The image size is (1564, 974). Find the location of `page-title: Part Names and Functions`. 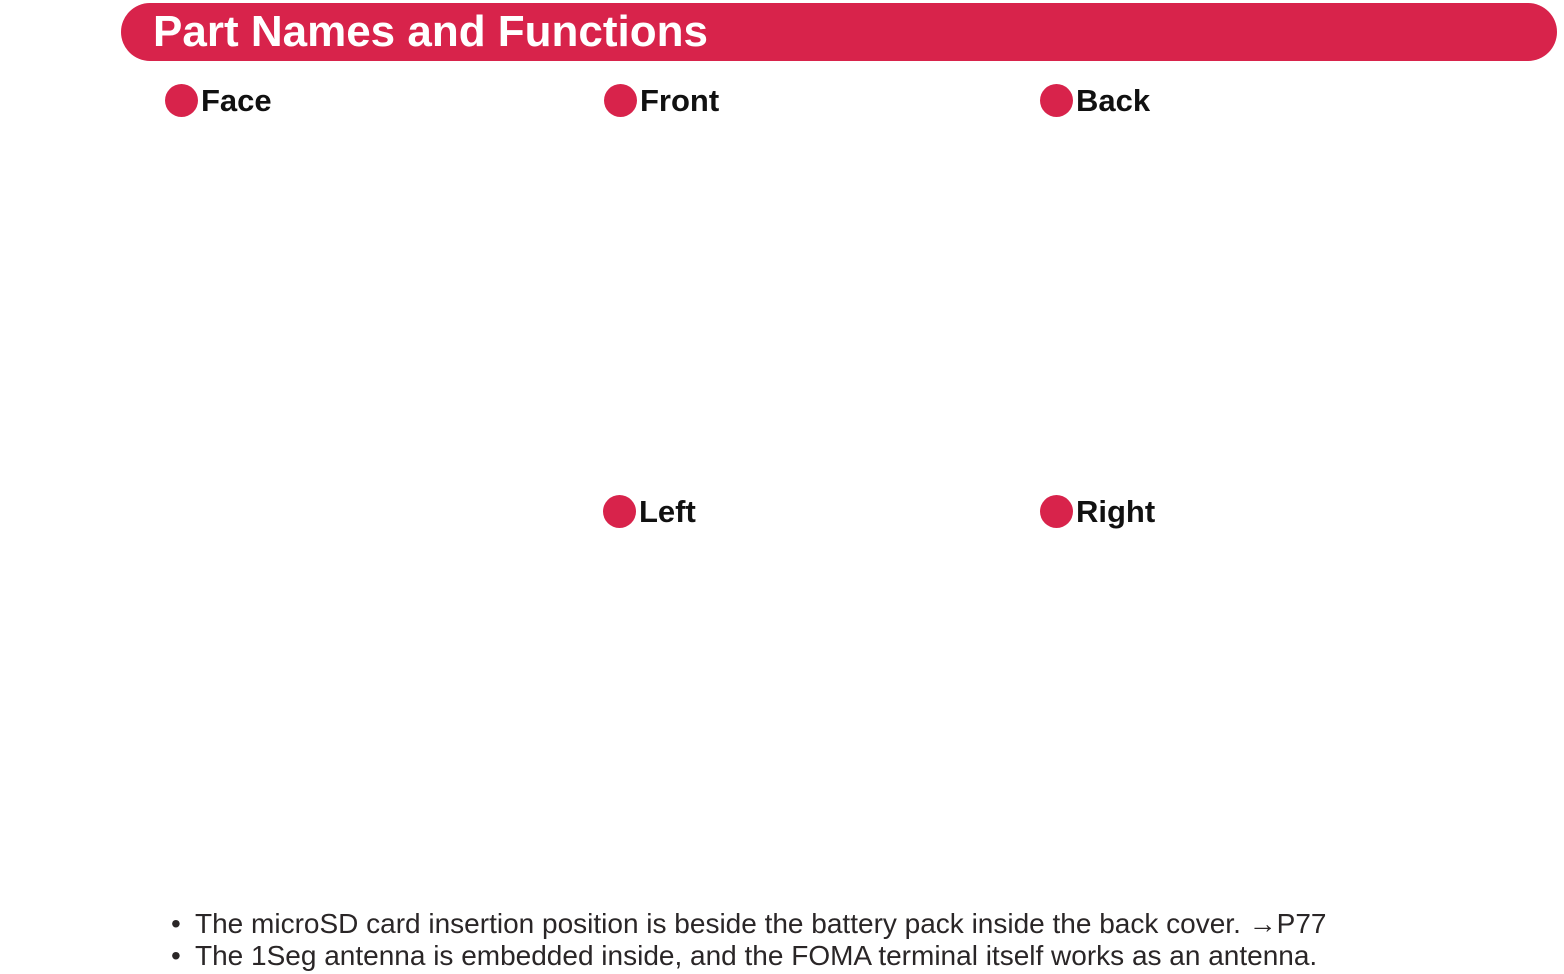

page-title: Part Names and Functions is located at coordinates (431, 31).